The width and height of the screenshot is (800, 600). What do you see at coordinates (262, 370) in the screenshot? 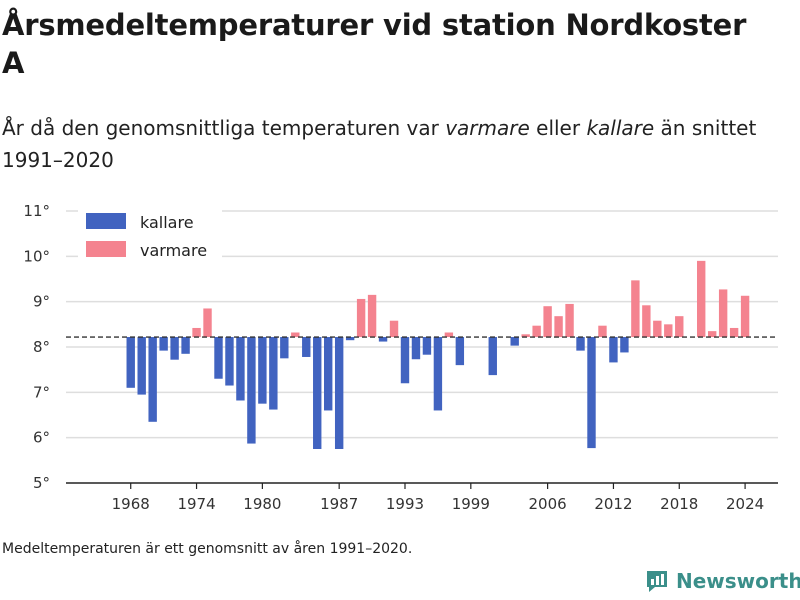
I see `bar-1980` at bounding box center [262, 370].